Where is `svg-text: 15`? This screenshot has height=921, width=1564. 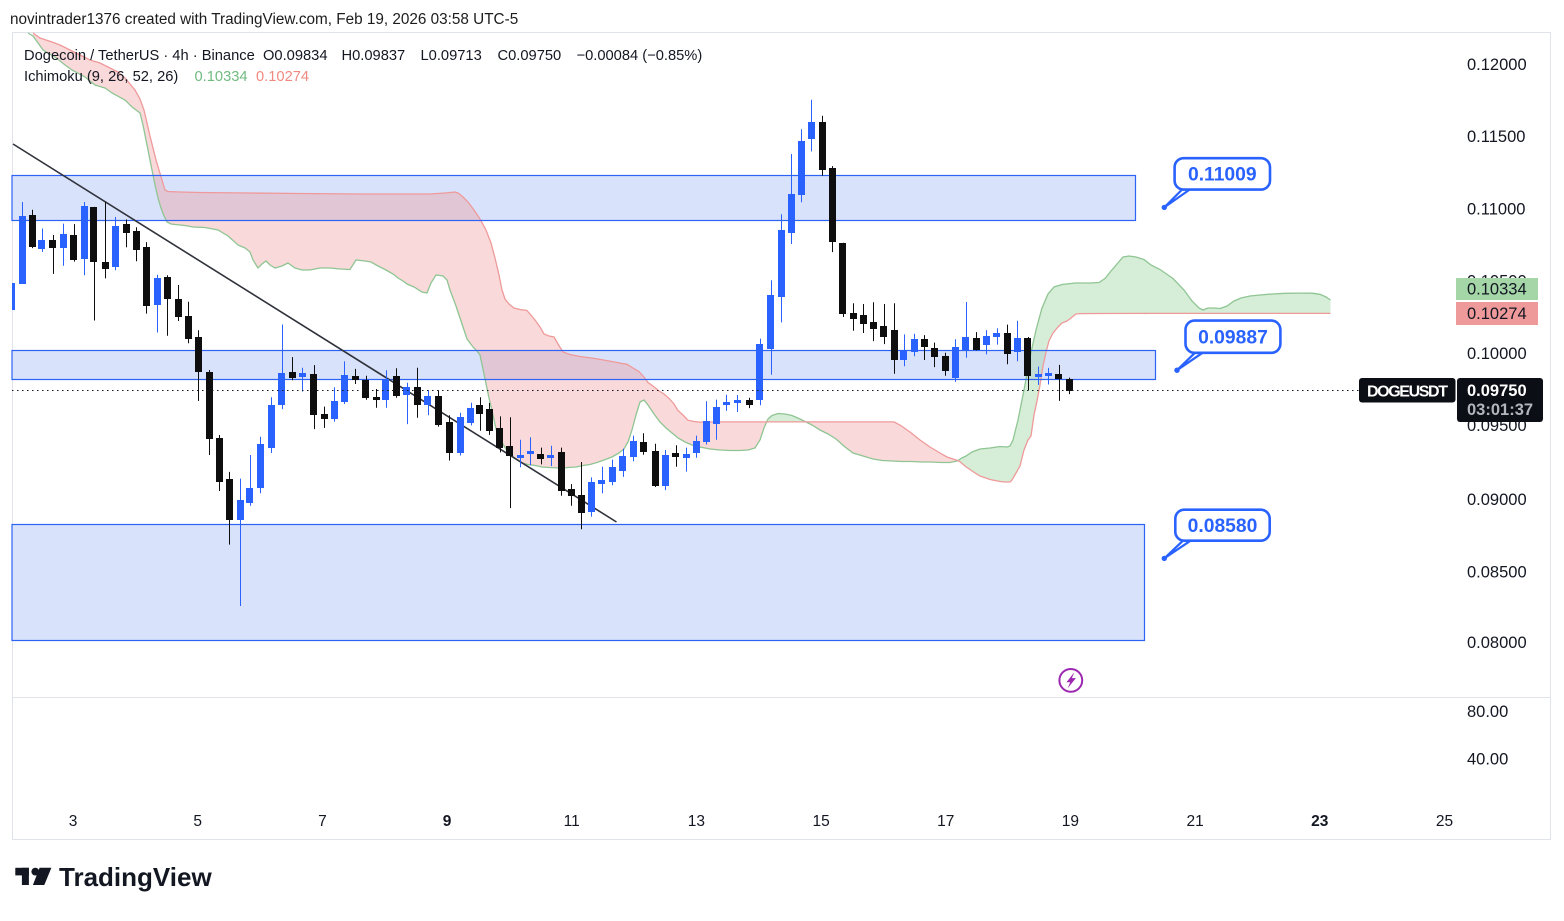 svg-text: 15 is located at coordinates (820, 821).